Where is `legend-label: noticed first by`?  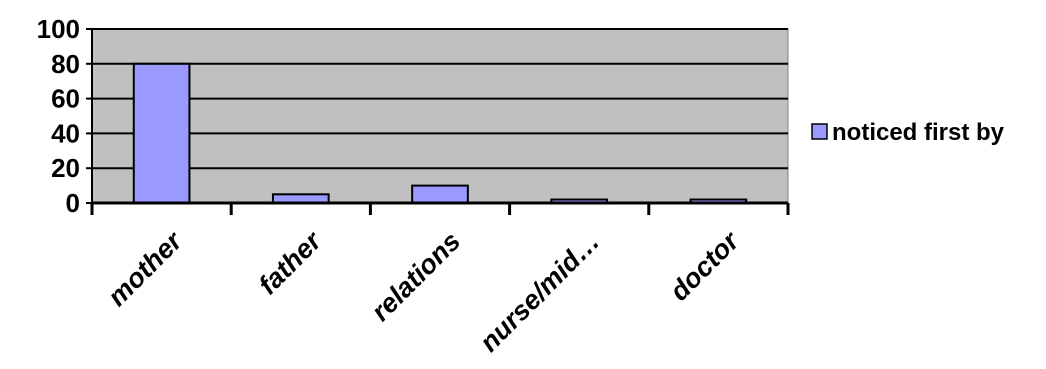 legend-label: noticed first by is located at coordinates (918, 132).